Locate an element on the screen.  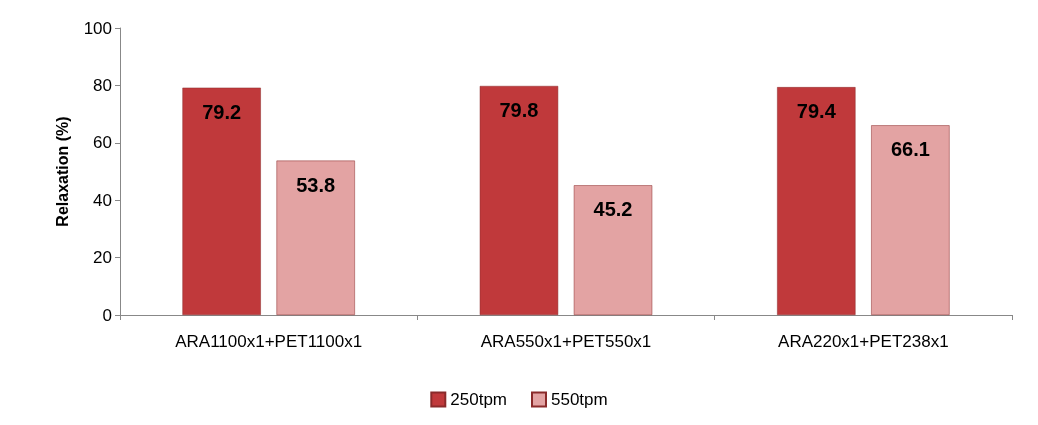
y-tick-label: 0 is located at coordinates (107, 315).